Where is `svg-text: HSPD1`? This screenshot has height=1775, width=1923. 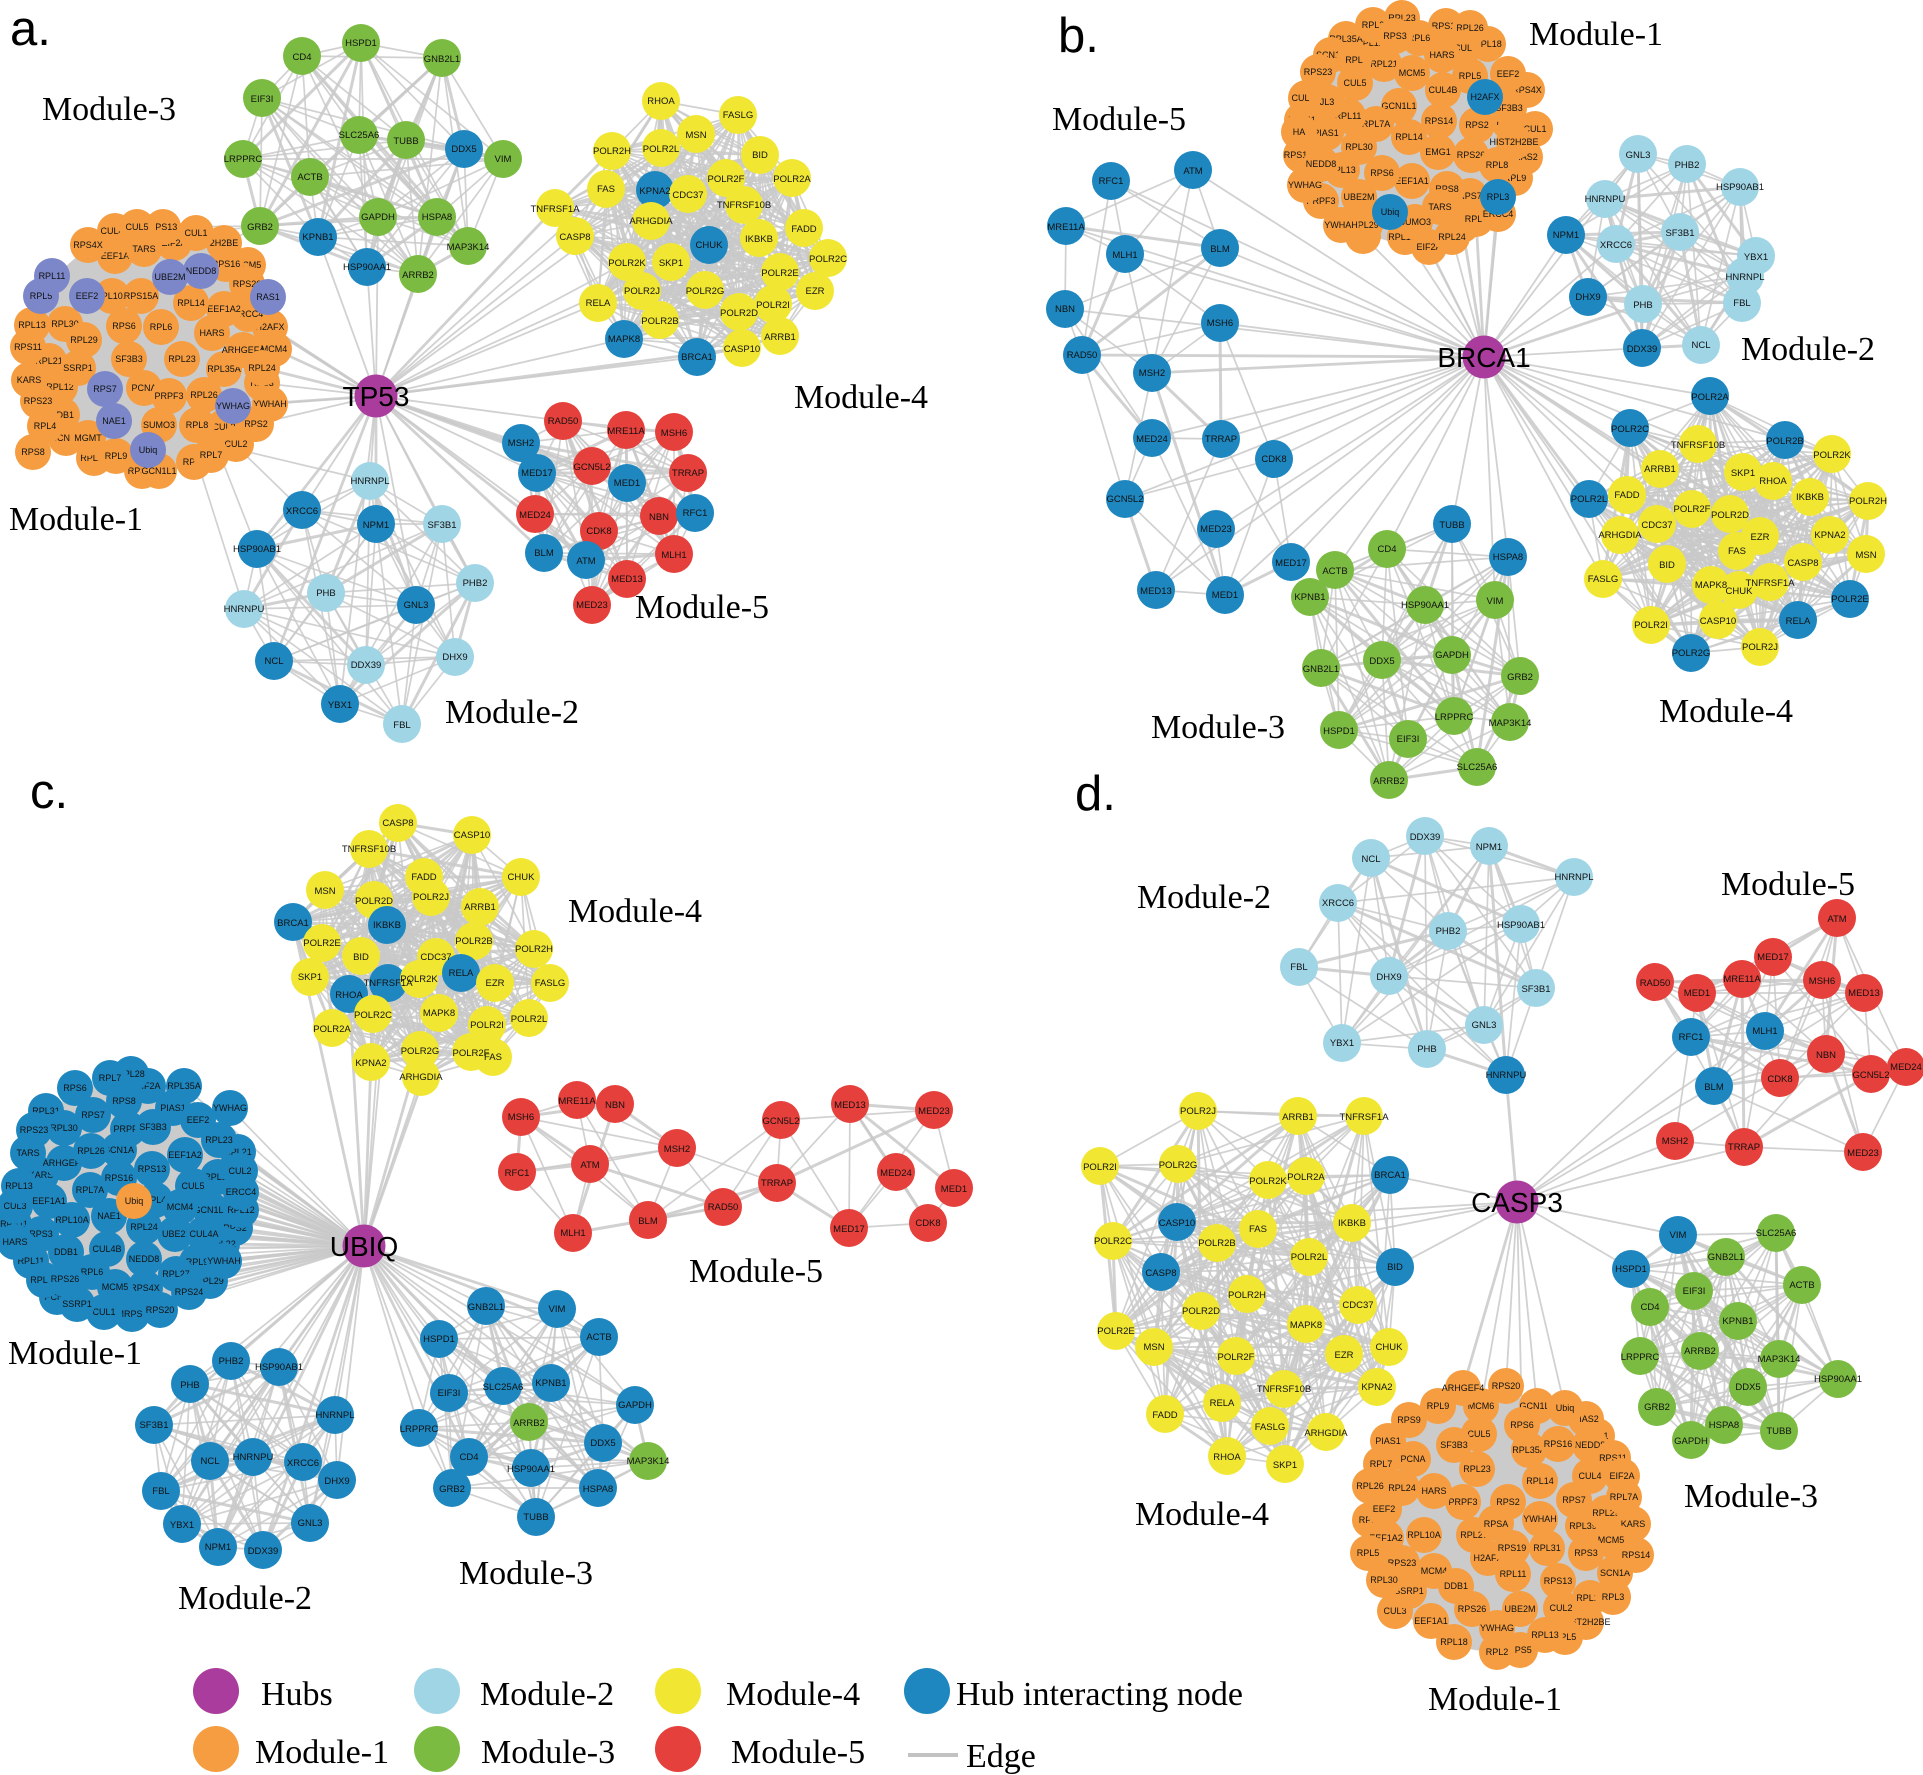
svg-text: HSPD1 is located at coordinates (1631, 1269).